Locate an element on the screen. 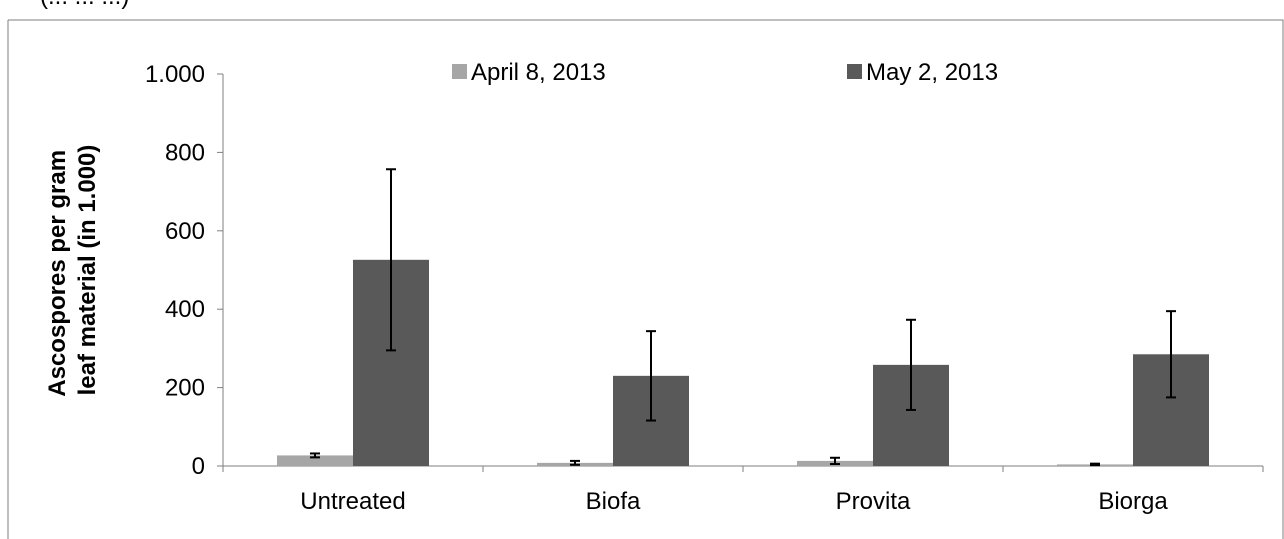 This screenshot has height=539, width=1284. header-fragment: (... ... ...) is located at coordinates (84, 5).